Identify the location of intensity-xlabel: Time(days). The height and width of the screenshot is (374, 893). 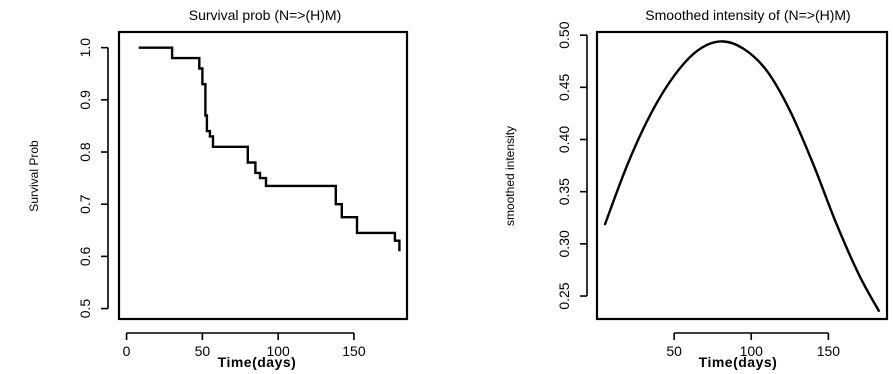
(738, 362).